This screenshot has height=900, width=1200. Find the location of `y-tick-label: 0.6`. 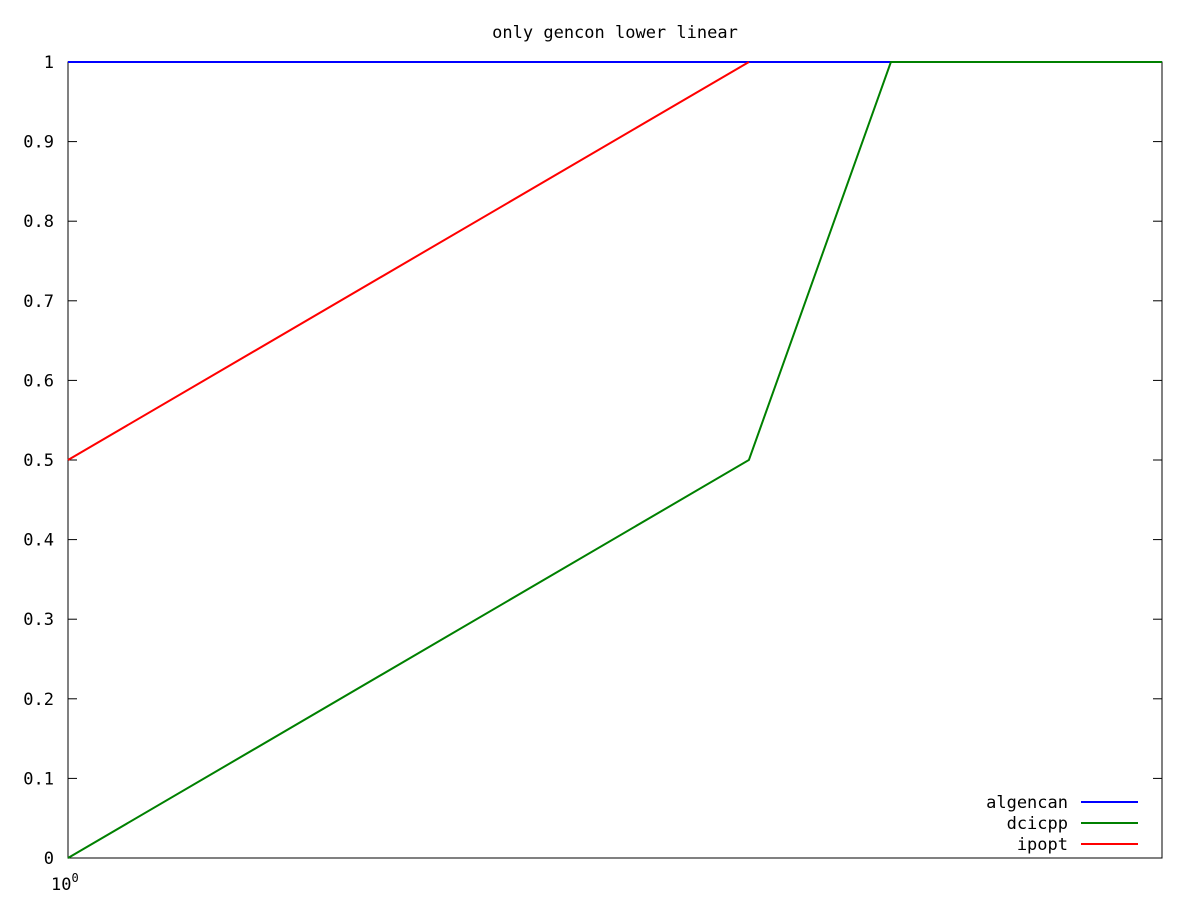

y-tick-label: 0.6 is located at coordinates (38, 381).